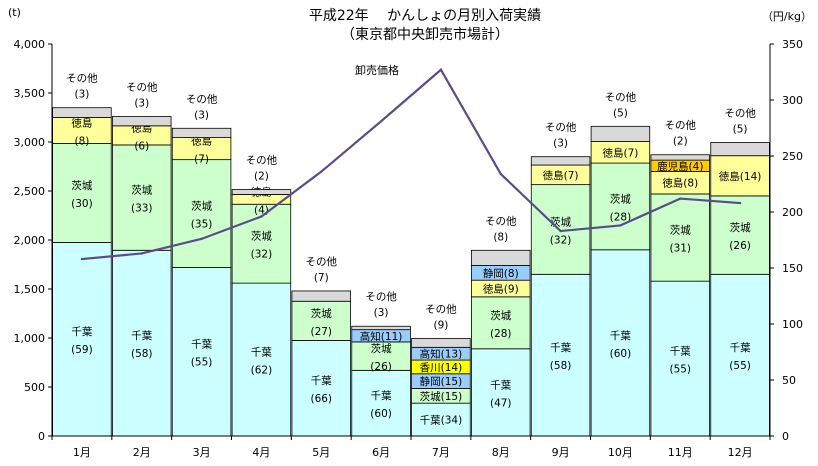 Image resolution: width=818 pixels, height=466 pixels. Describe the element at coordinates (561, 452) in the screenshot. I see `category-label: 9月` at that location.